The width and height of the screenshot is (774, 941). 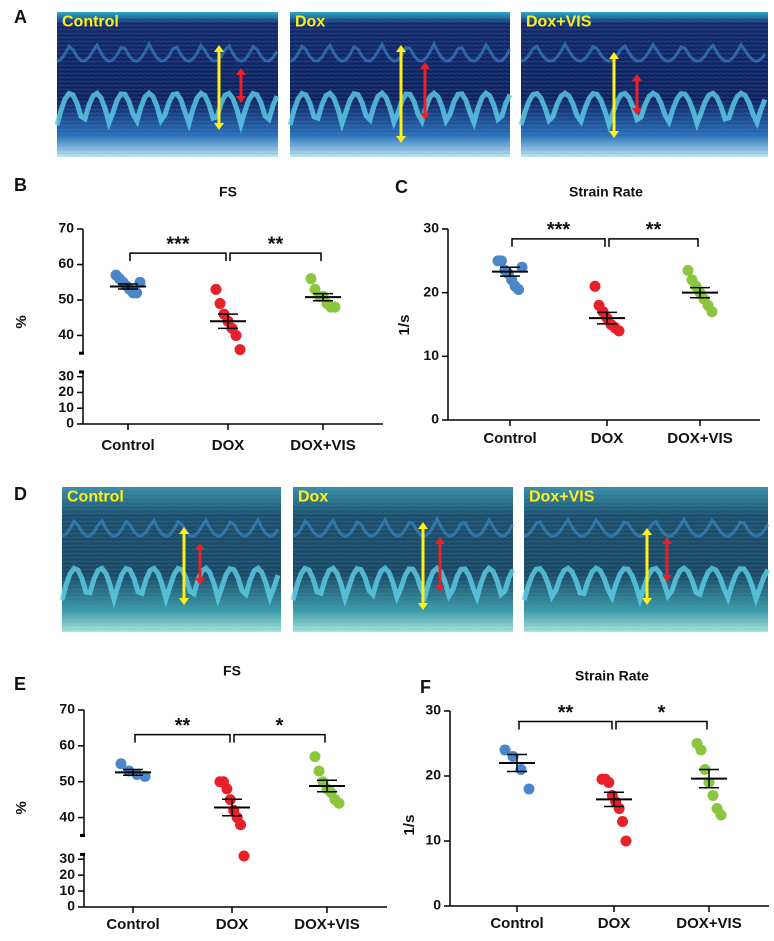 I want to click on y-axis-label: 1/s, so click(x=409, y=825).